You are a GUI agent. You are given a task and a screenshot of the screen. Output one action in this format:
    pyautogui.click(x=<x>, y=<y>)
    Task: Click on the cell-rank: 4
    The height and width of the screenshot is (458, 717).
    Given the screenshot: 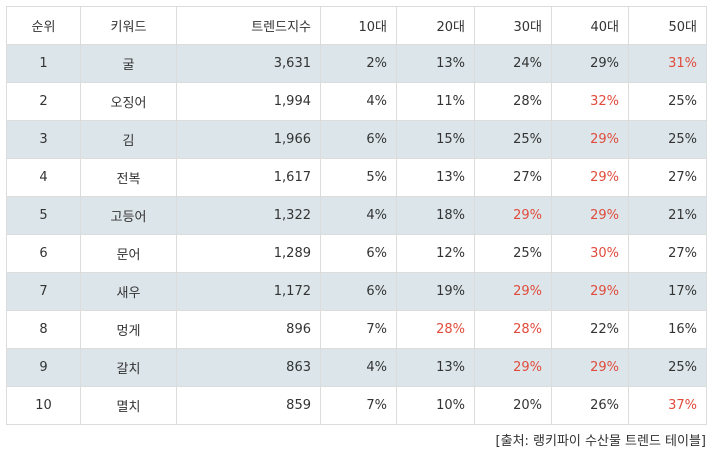 What is the action you would take?
    pyautogui.click(x=43, y=177)
    